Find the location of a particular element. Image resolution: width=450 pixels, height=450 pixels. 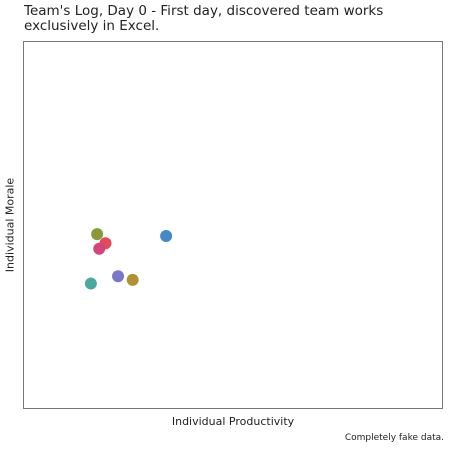

data-caption: Completely fake data. is located at coordinates (394, 438).